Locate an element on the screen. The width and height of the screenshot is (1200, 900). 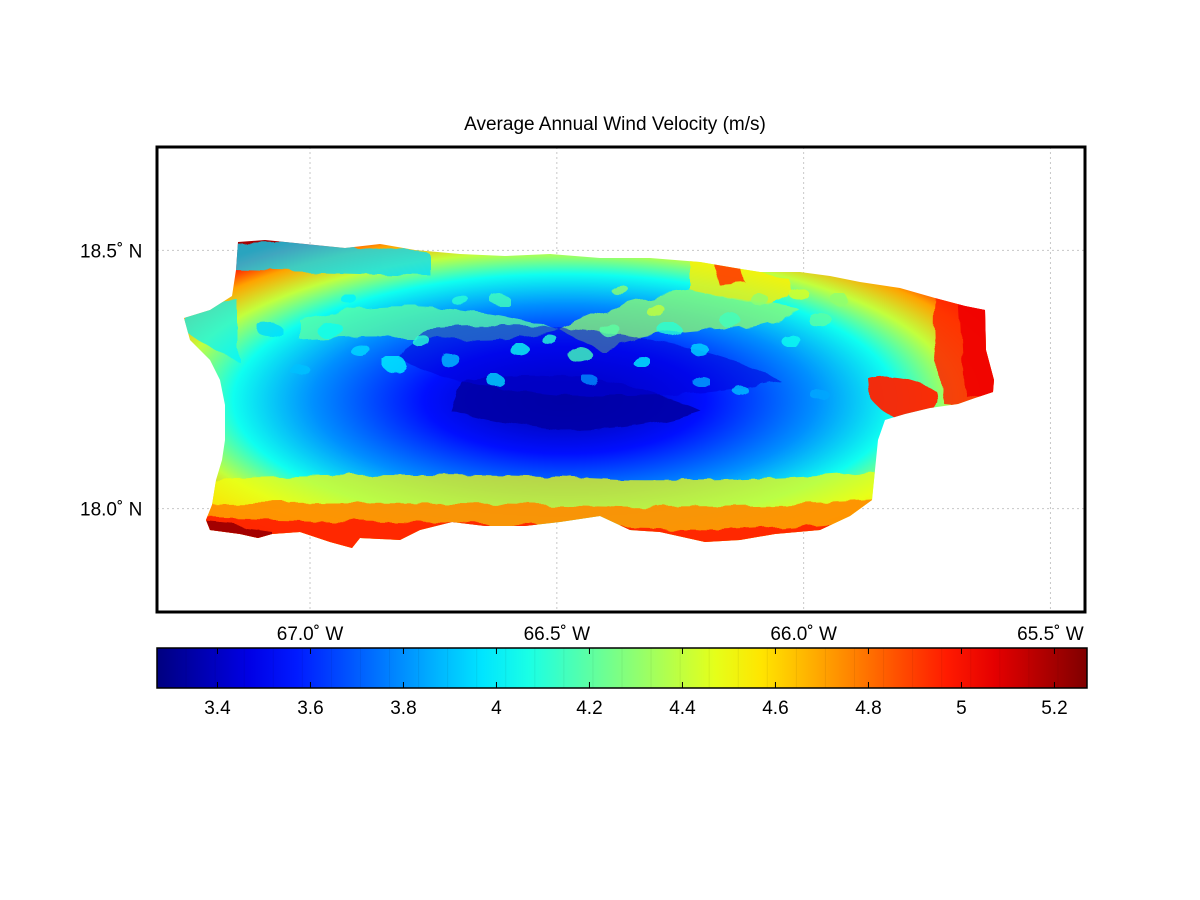
colorbar-tick-label: 4.6 is located at coordinates (775, 708).